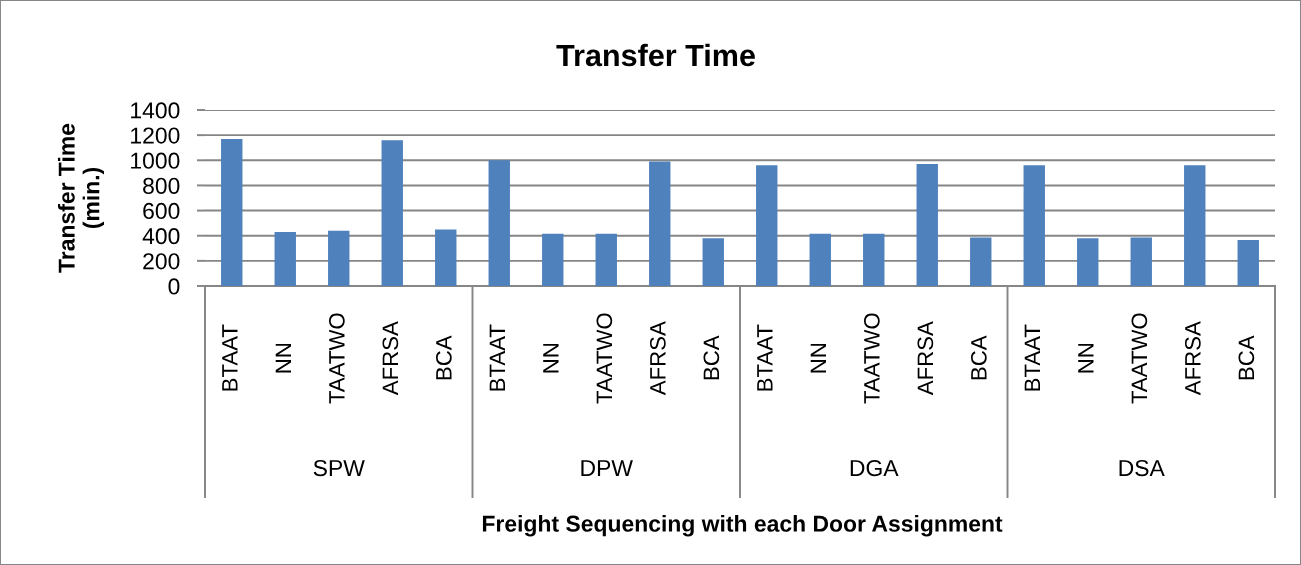 The image size is (1301, 565). I want to click on text: DPW, so click(607, 468).